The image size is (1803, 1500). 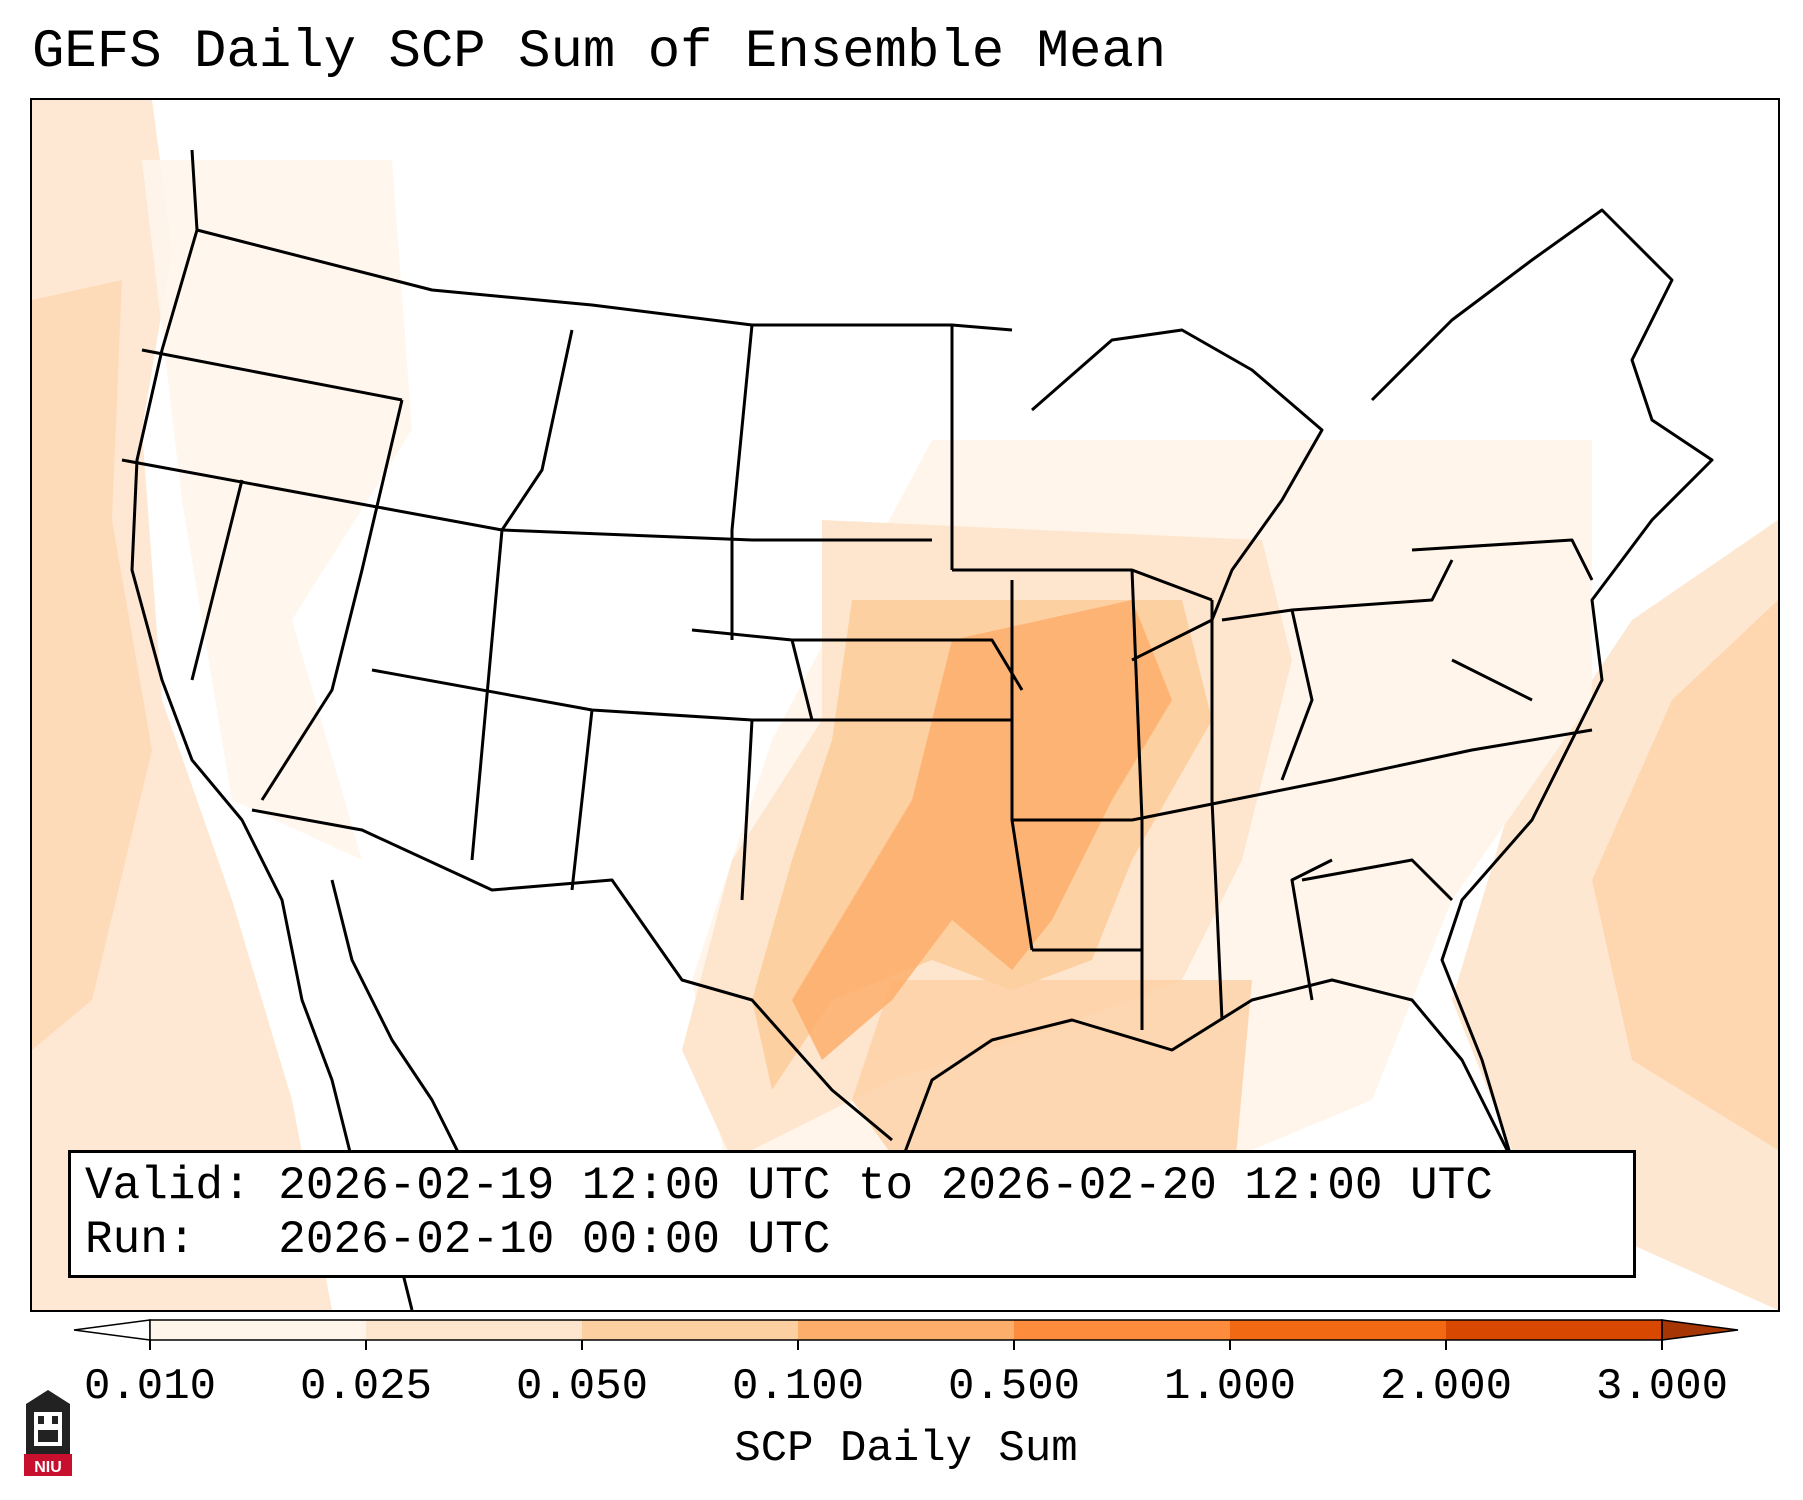 What do you see at coordinates (1207, 1109) in the screenshot?
I see `gulf-coastline` at bounding box center [1207, 1109].